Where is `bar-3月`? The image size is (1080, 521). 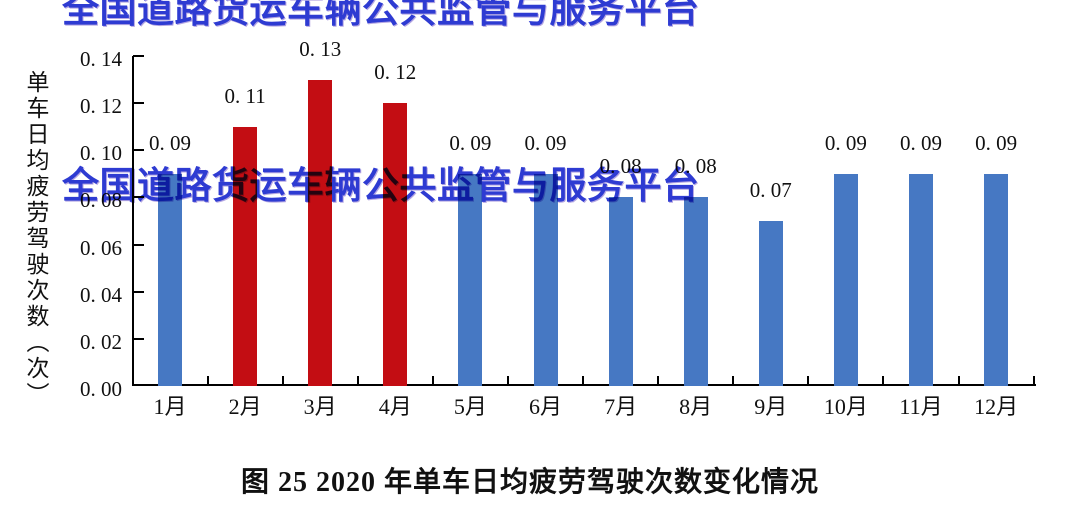
bar-3月 is located at coordinates (320, 232).